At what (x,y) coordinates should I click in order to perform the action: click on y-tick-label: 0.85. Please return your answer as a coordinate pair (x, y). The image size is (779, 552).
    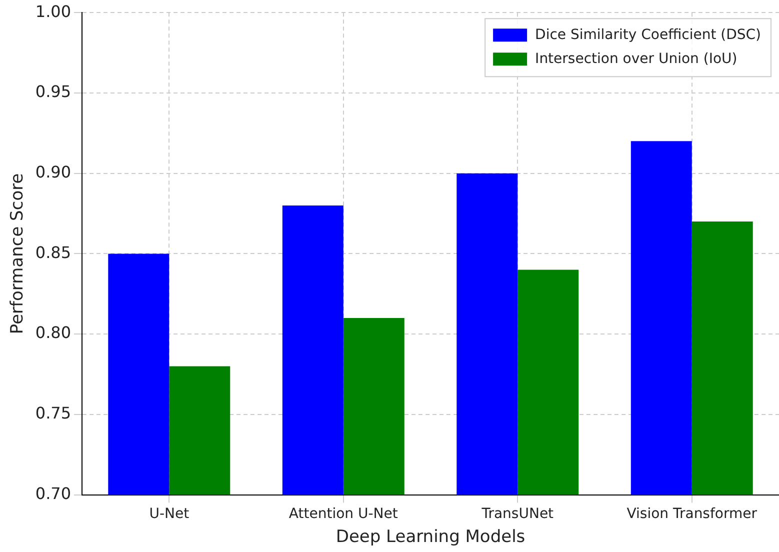
    Looking at the image, I should click on (53, 252).